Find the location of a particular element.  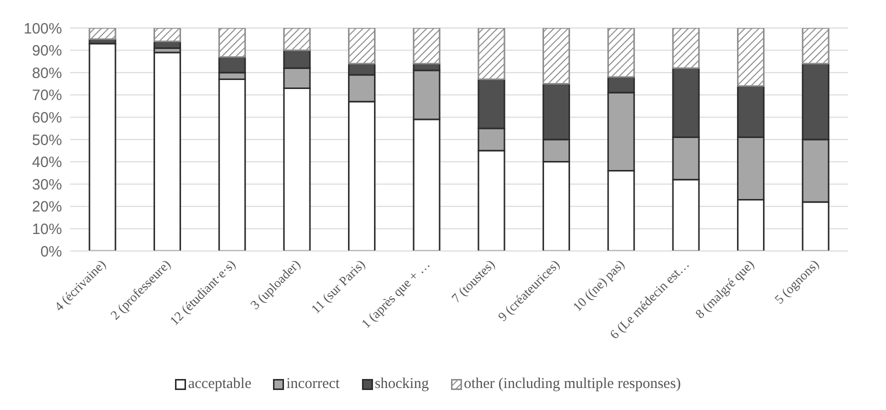

y-tick-label: 10% is located at coordinates (47, 229).